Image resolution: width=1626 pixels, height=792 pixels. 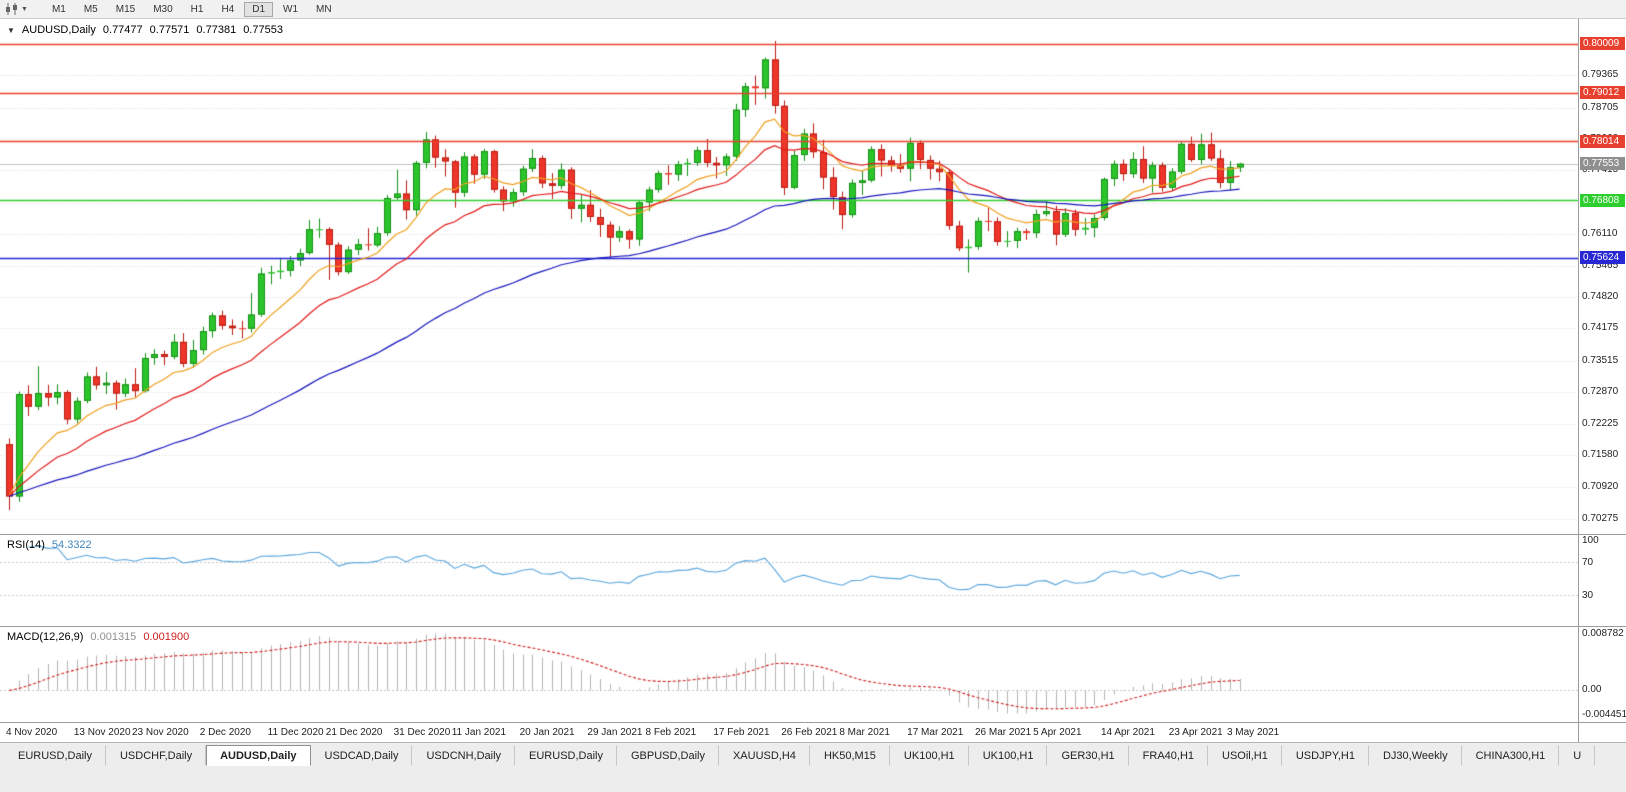 What do you see at coordinates (741, 732) in the screenshot?
I see `date-axis-label: 17 Feb 2021` at bounding box center [741, 732].